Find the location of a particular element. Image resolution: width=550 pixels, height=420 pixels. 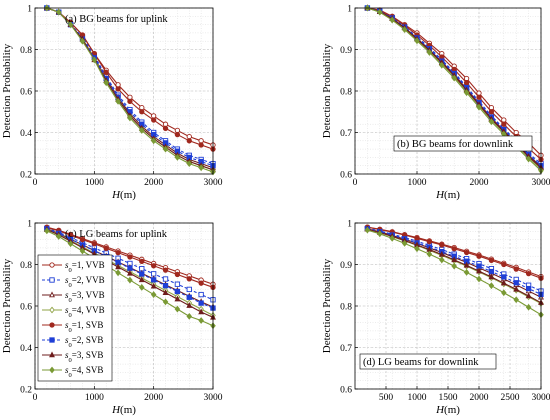

x-tick-label: 0 is located at coordinates (355, 183).